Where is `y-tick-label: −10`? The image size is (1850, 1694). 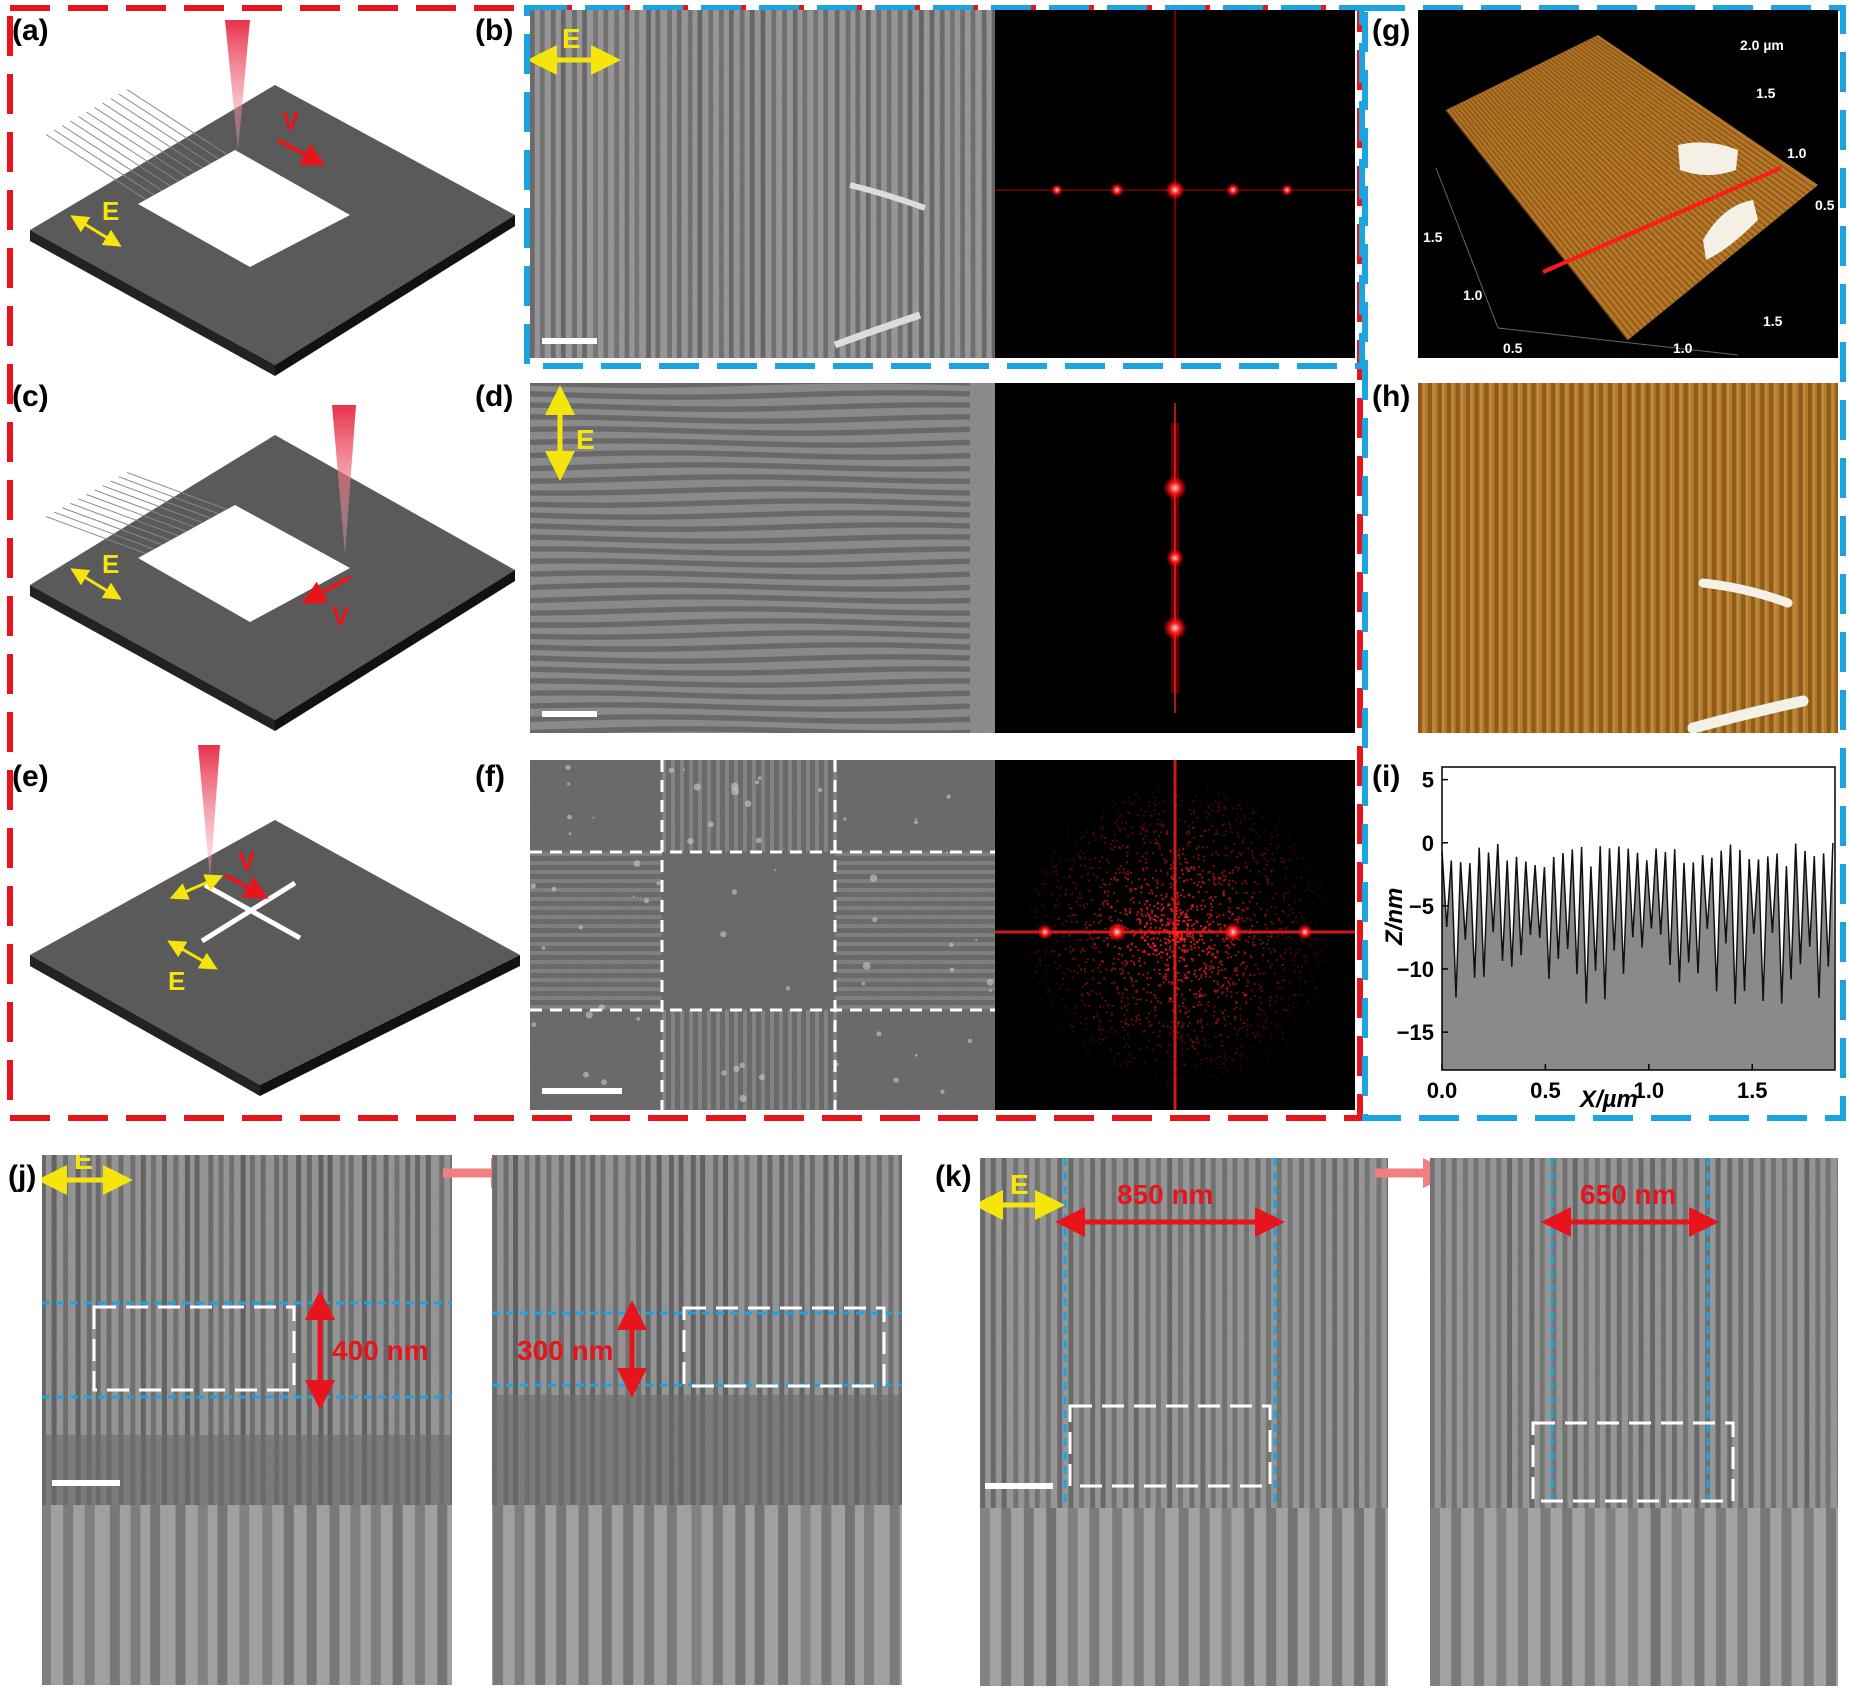 y-tick-label: −10 is located at coordinates (1415, 969).